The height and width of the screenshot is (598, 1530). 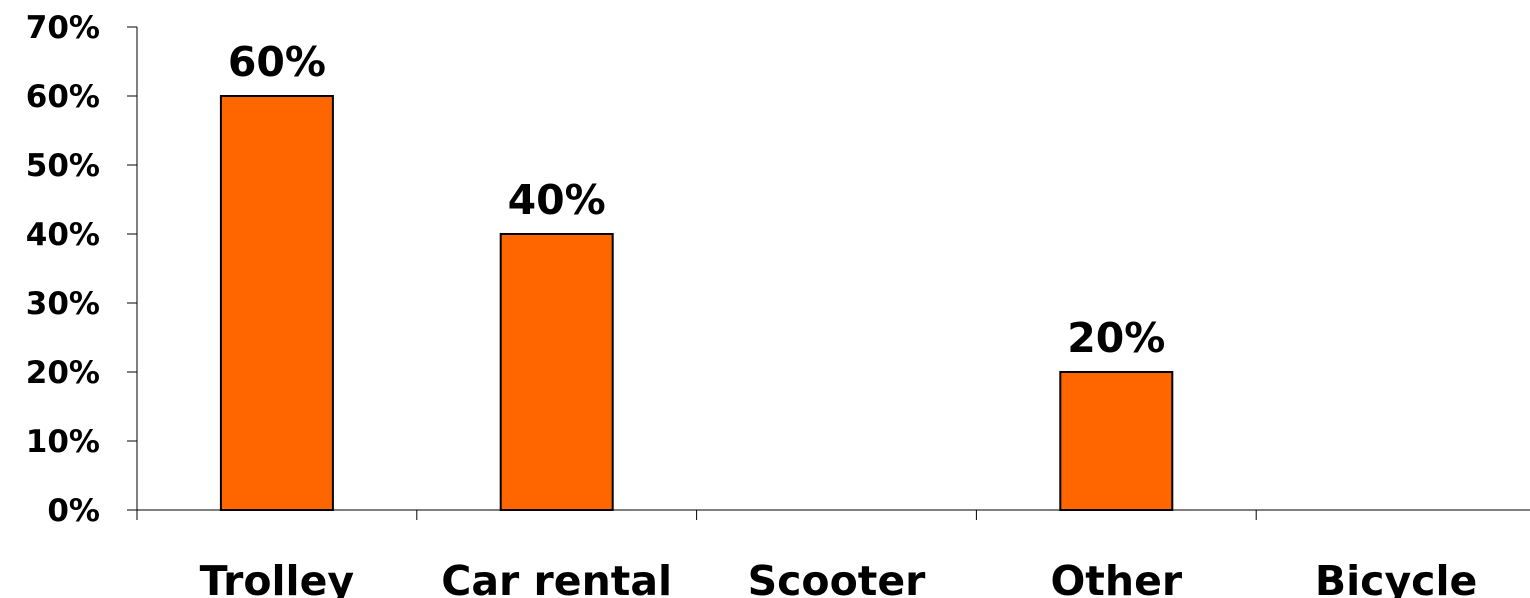 What do you see at coordinates (73, 511) in the screenshot?
I see `y-tick-label: 0%` at bounding box center [73, 511].